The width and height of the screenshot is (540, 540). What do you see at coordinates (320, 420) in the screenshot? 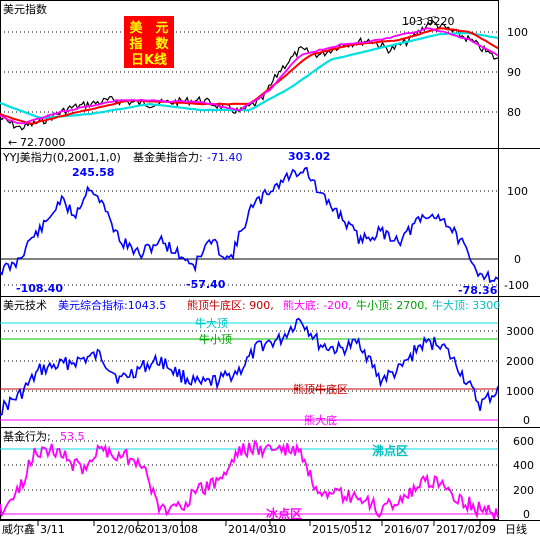
I see `line-label-bear-bottom: 熊大底` at bounding box center [320, 420].